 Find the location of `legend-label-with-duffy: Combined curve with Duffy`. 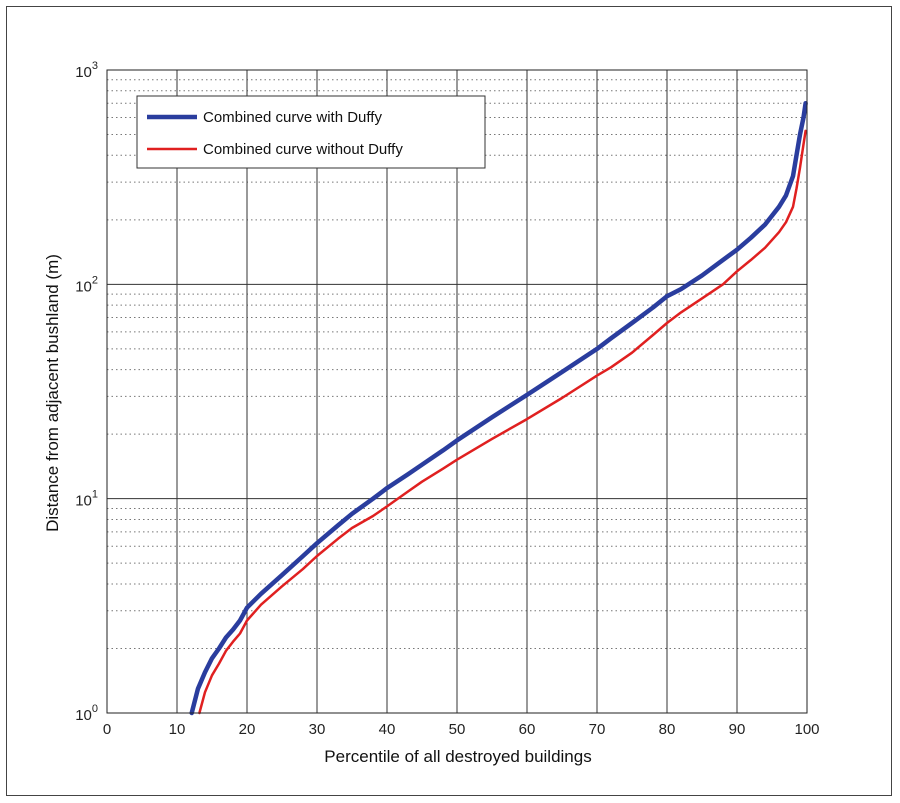

legend-label-with-duffy: Combined curve with Duffy is located at coordinates (292, 117).